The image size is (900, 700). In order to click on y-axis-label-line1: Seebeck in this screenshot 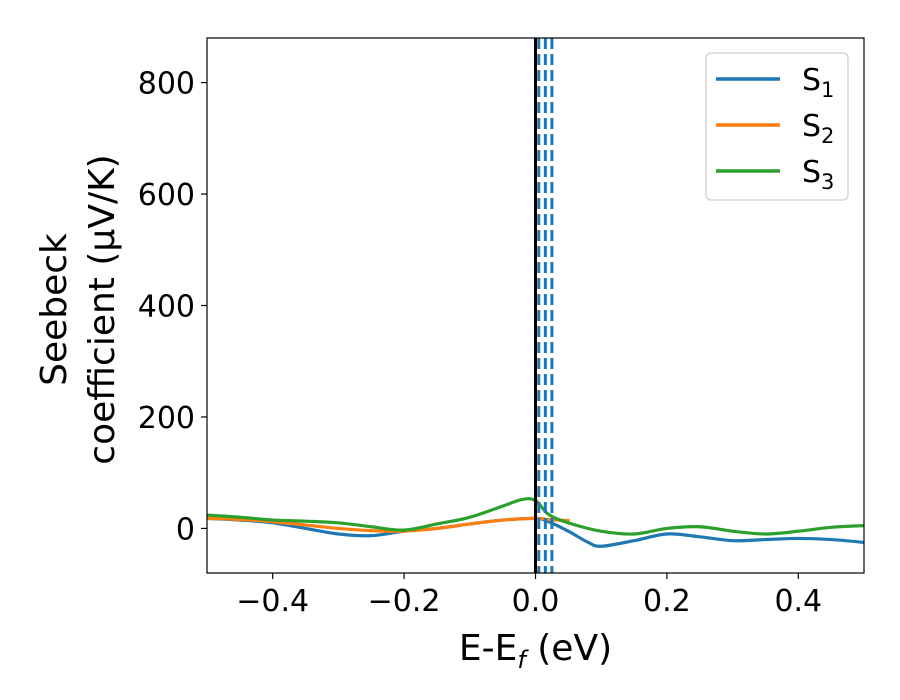, I will do `click(54, 309)`.